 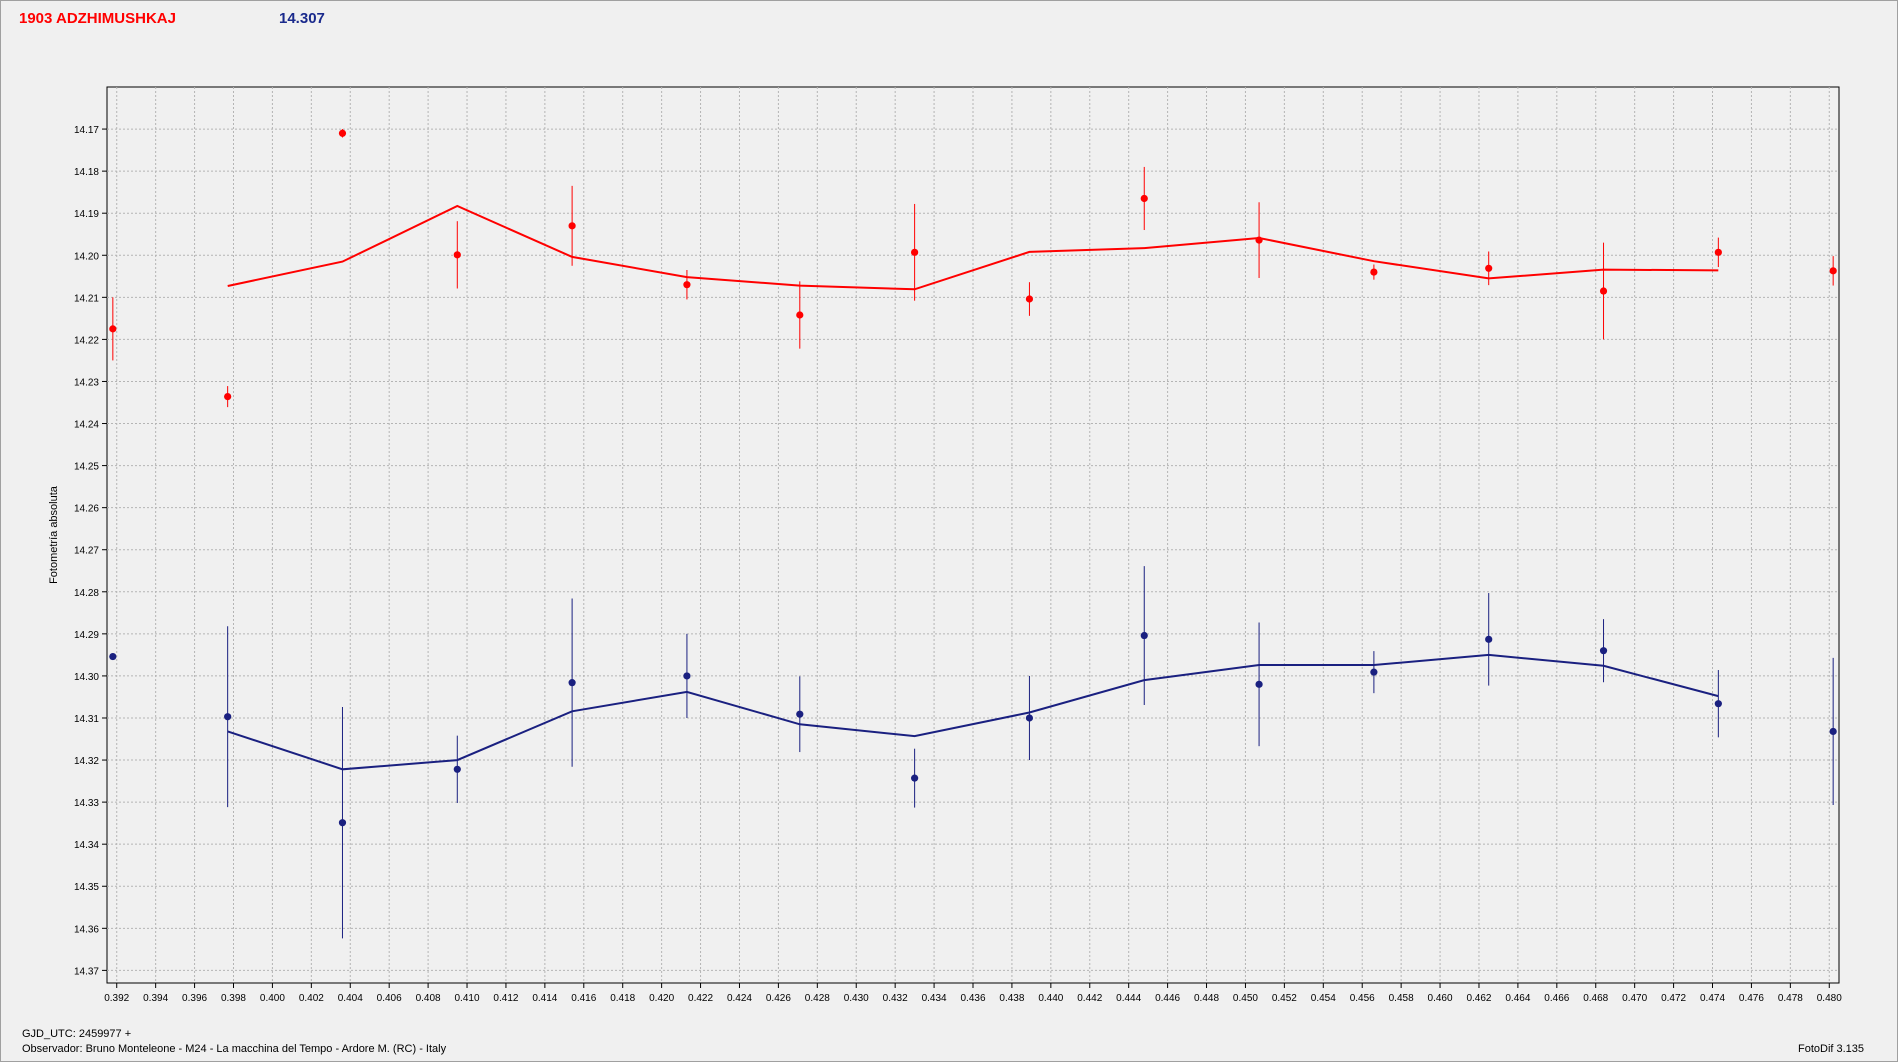 What do you see at coordinates (272, 998) in the screenshot?
I see `x-tick-label: 0.400` at bounding box center [272, 998].